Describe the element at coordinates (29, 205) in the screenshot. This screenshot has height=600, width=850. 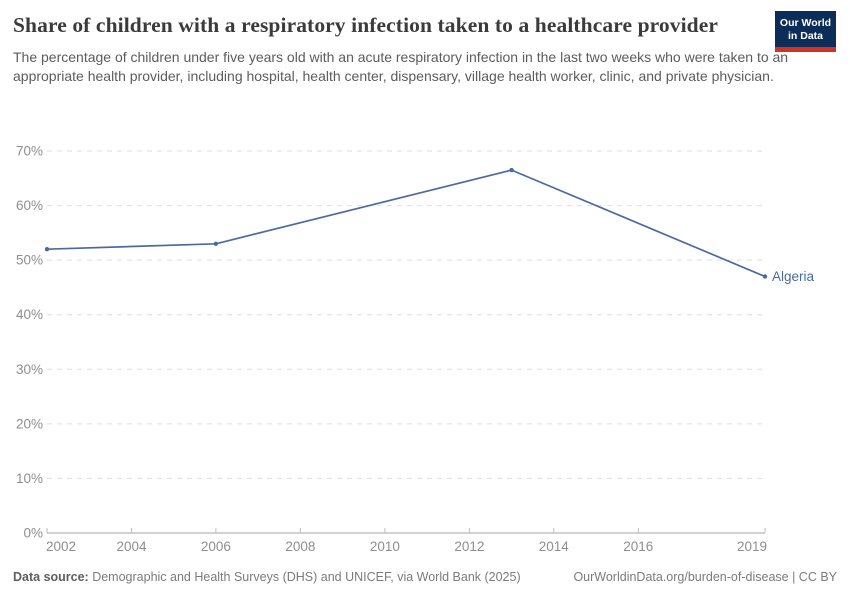
I see `y-tick-label: 60%` at that location.